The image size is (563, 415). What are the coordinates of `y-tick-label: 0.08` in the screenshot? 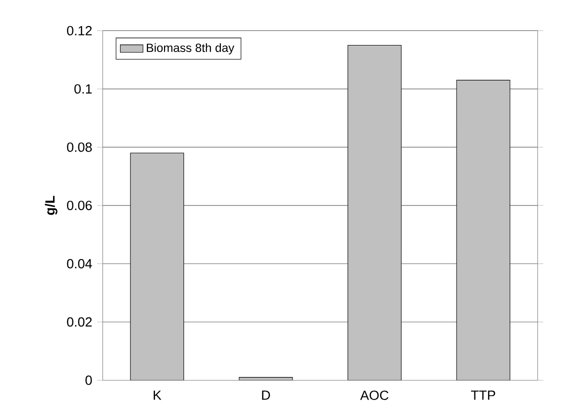 It's located at (79, 147).